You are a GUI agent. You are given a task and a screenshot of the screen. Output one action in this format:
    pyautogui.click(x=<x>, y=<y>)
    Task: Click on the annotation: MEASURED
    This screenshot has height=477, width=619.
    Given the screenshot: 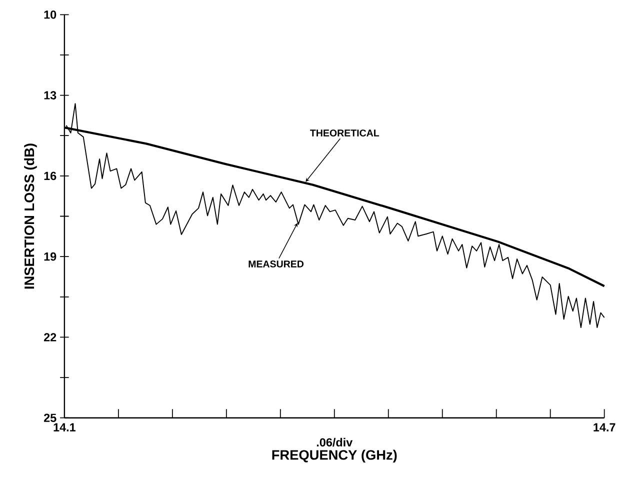 What is the action you would take?
    pyautogui.click(x=276, y=264)
    